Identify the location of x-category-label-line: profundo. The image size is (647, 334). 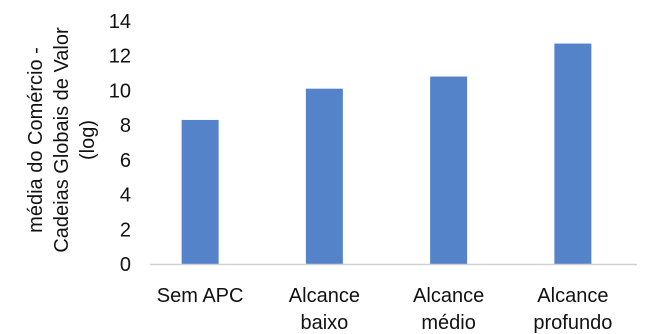
(572, 323).